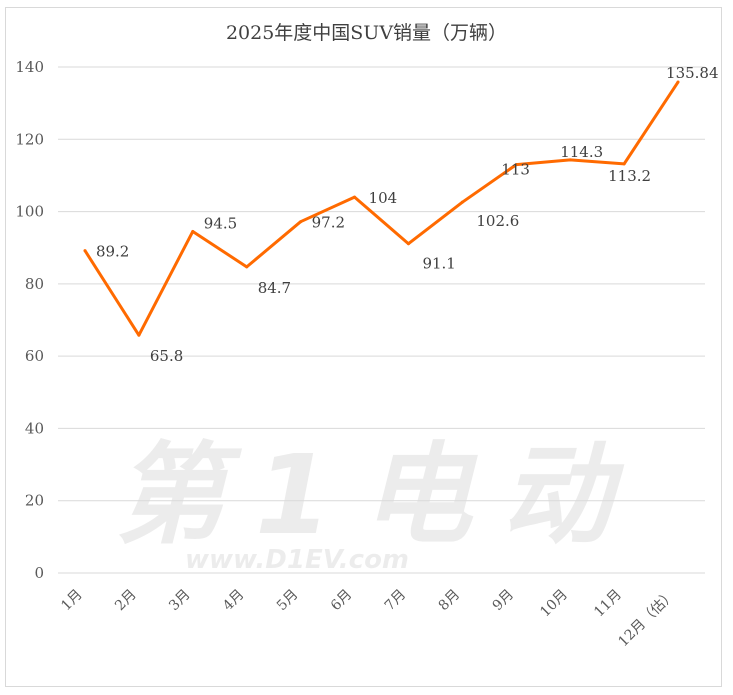  What do you see at coordinates (34, 428) in the screenshot?
I see `y-tick-label: 40` at bounding box center [34, 428].